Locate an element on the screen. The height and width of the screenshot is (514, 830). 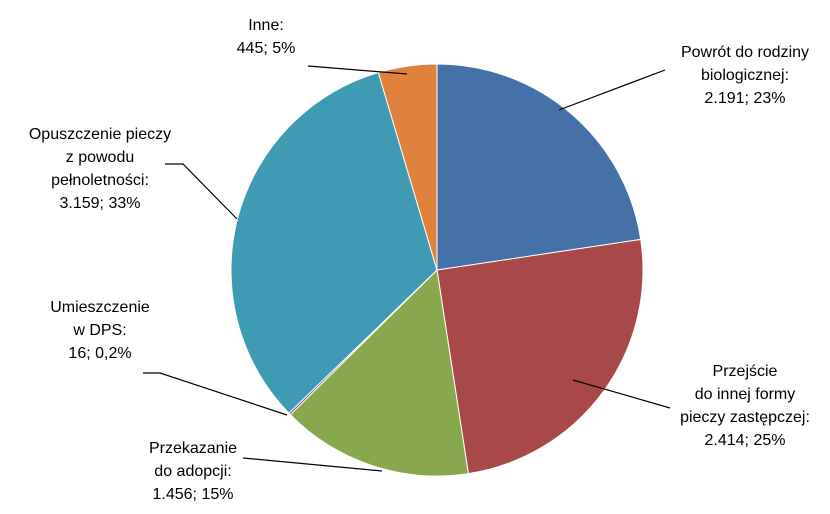
slice-label-line: pełnoletności: is located at coordinates (100, 180).